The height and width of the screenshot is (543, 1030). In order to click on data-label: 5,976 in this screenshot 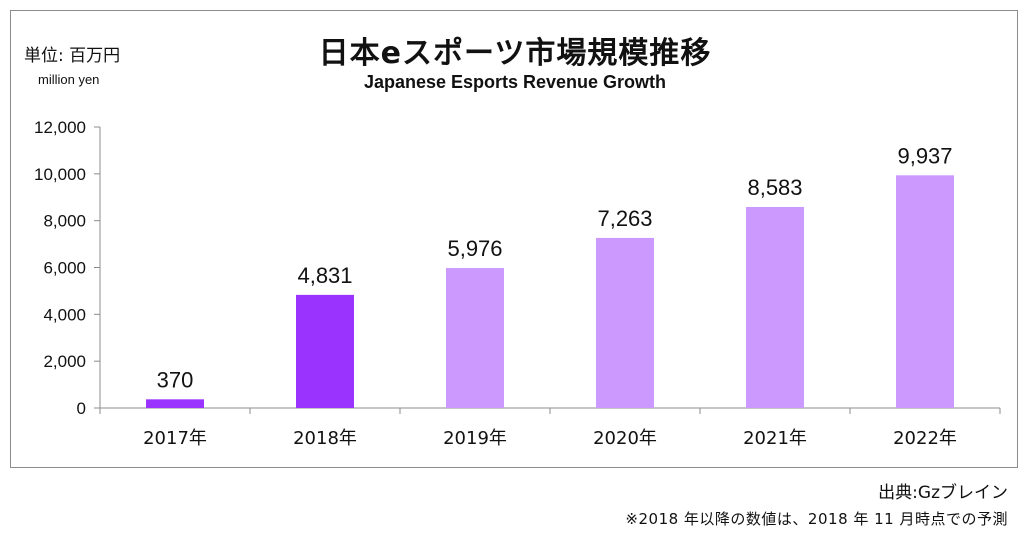, I will do `click(474, 248)`.